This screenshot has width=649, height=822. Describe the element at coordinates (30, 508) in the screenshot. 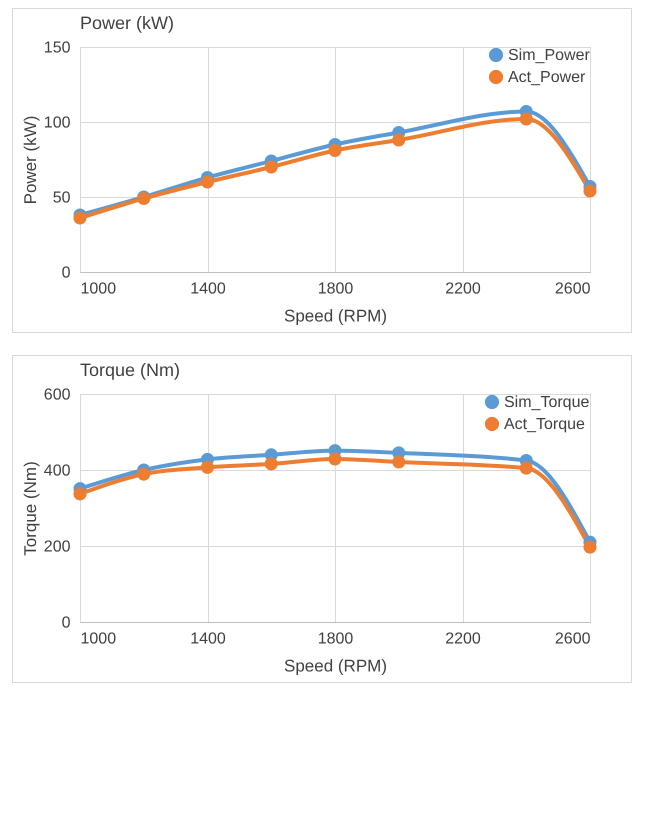

I see `y-axis-title: Torque (Nm)` at that location.